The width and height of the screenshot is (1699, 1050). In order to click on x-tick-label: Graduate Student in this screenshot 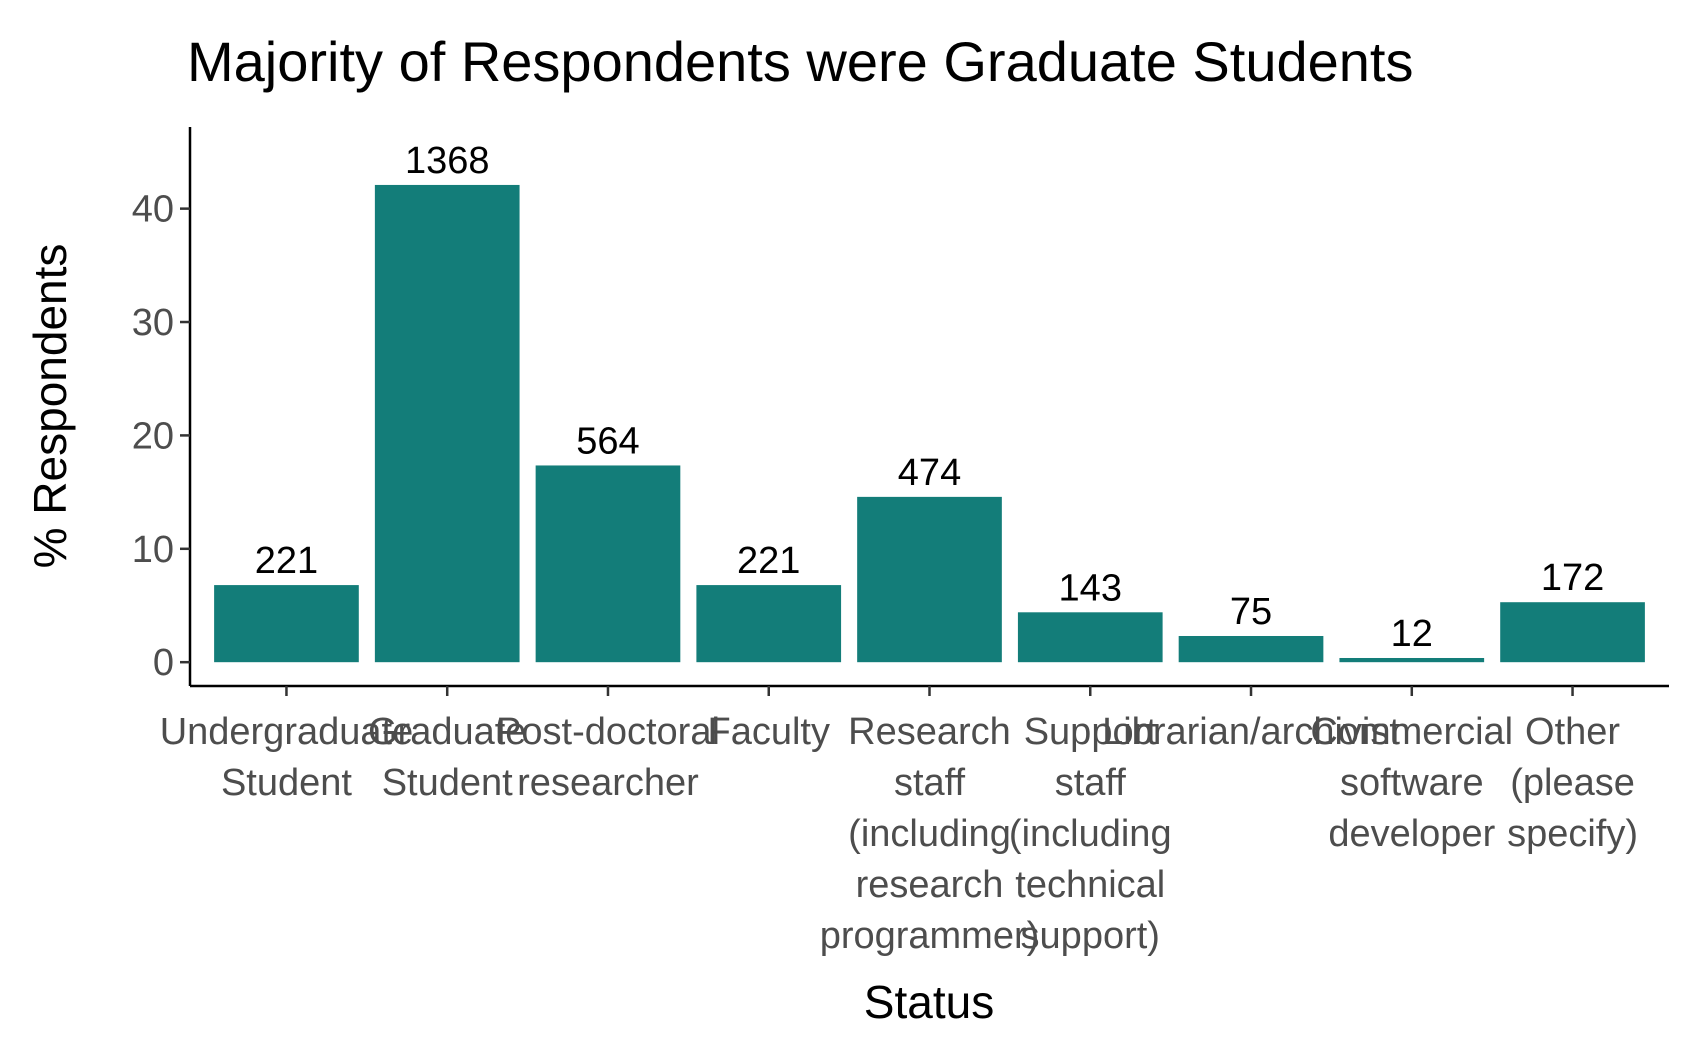, I will do `click(447, 757)`.